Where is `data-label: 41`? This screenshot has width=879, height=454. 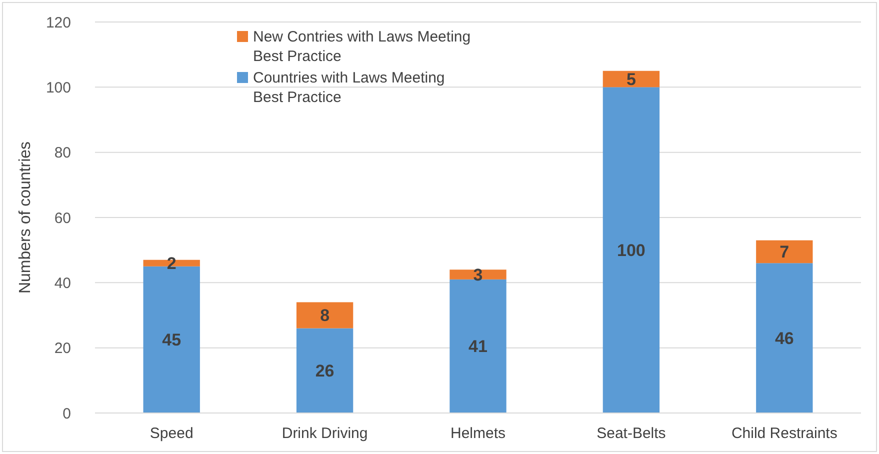
data-label: 41 is located at coordinates (478, 346).